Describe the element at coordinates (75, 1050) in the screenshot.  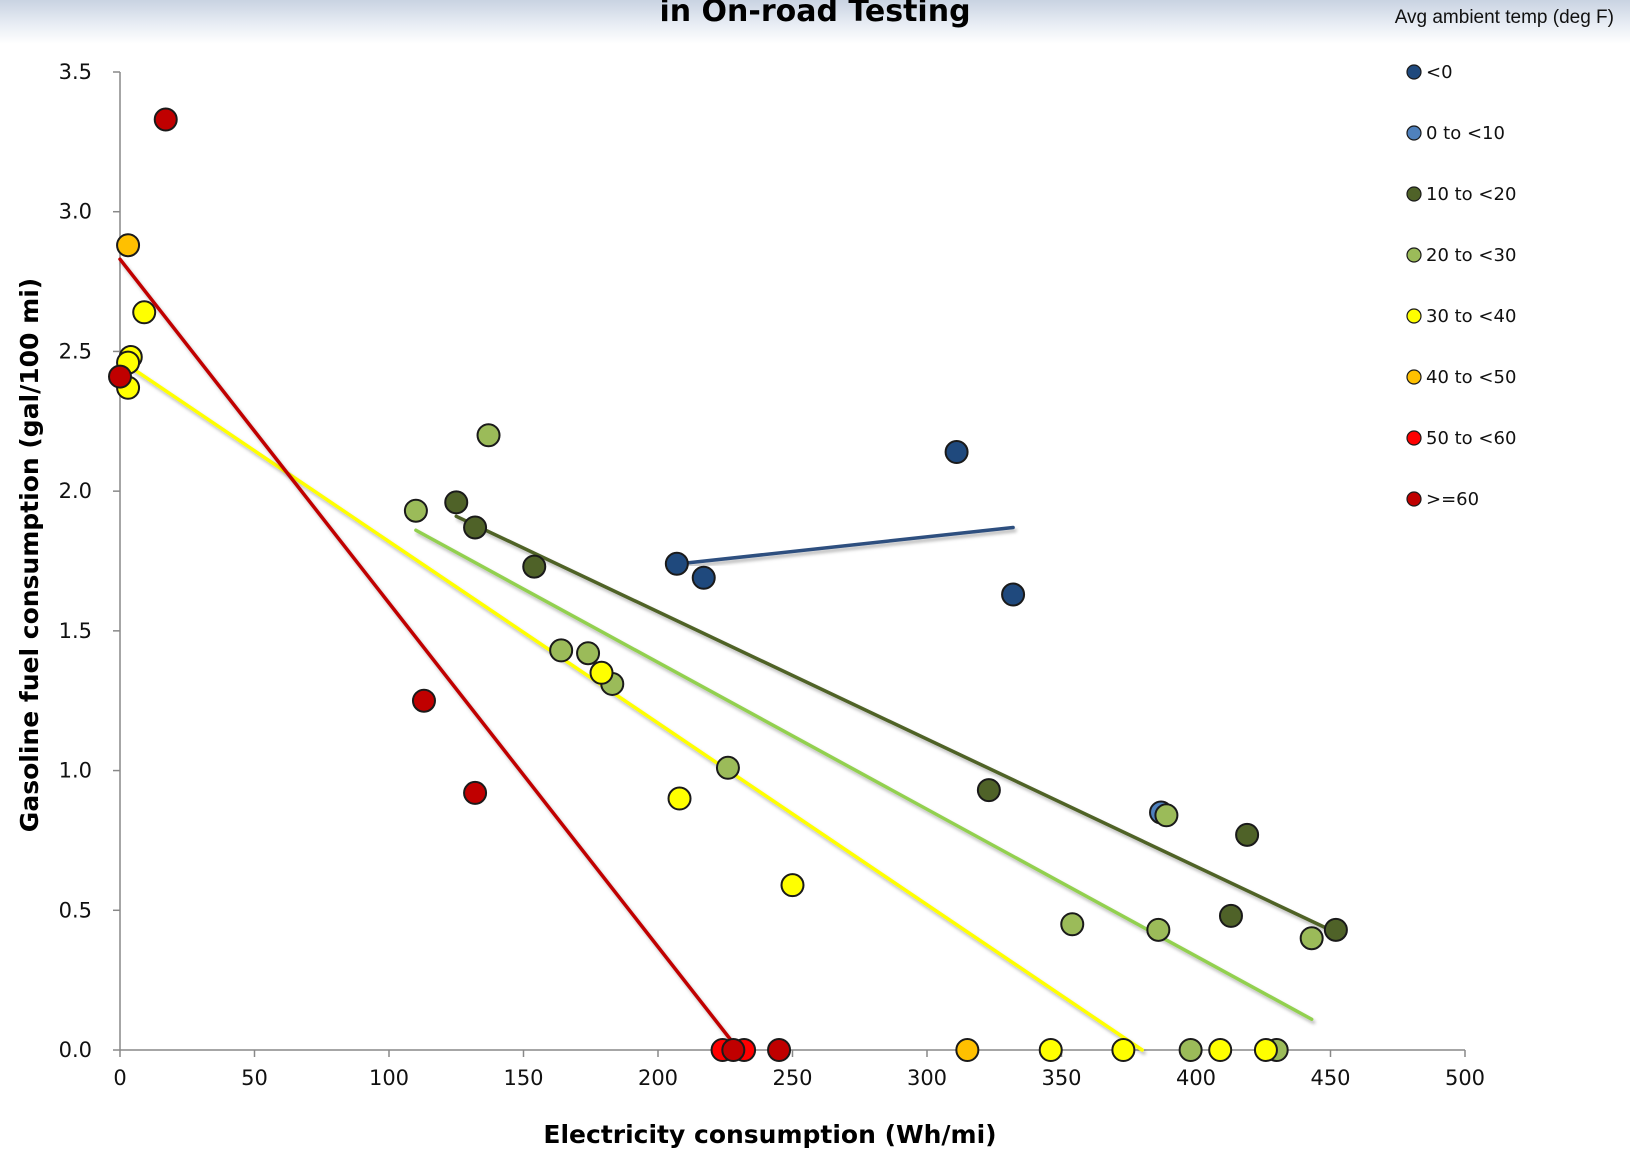
I see `y-tick-label: 0.0` at that location.